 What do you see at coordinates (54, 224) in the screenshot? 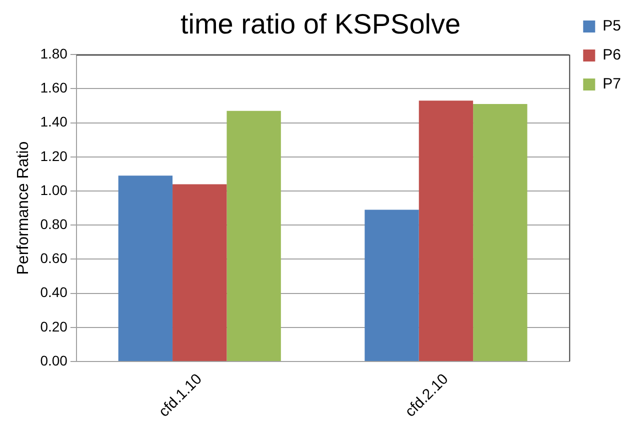
I see `y-tick-label: 0.80` at bounding box center [54, 224].